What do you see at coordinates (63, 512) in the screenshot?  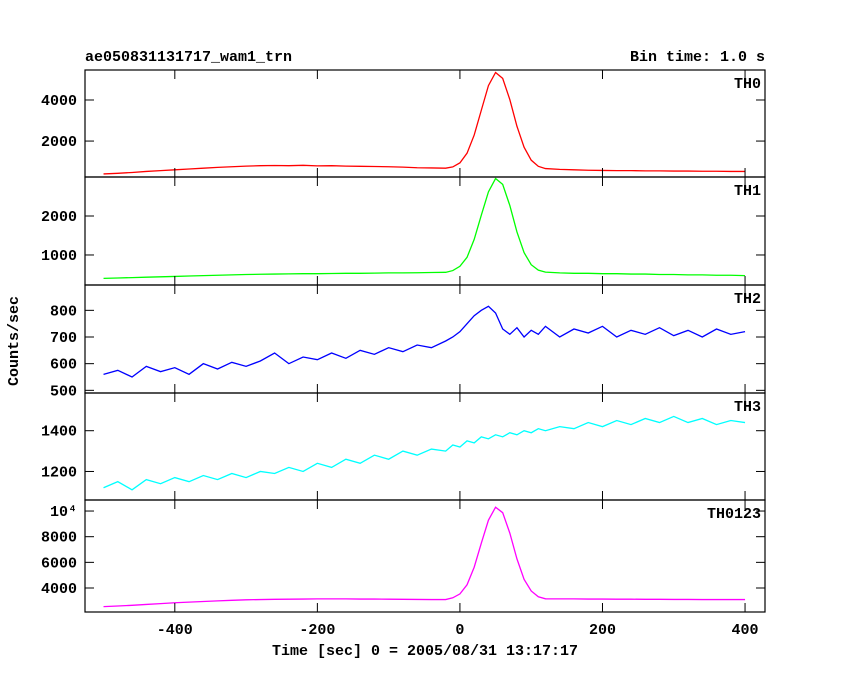 I see `y-tick-label: 10⁴` at bounding box center [63, 512].